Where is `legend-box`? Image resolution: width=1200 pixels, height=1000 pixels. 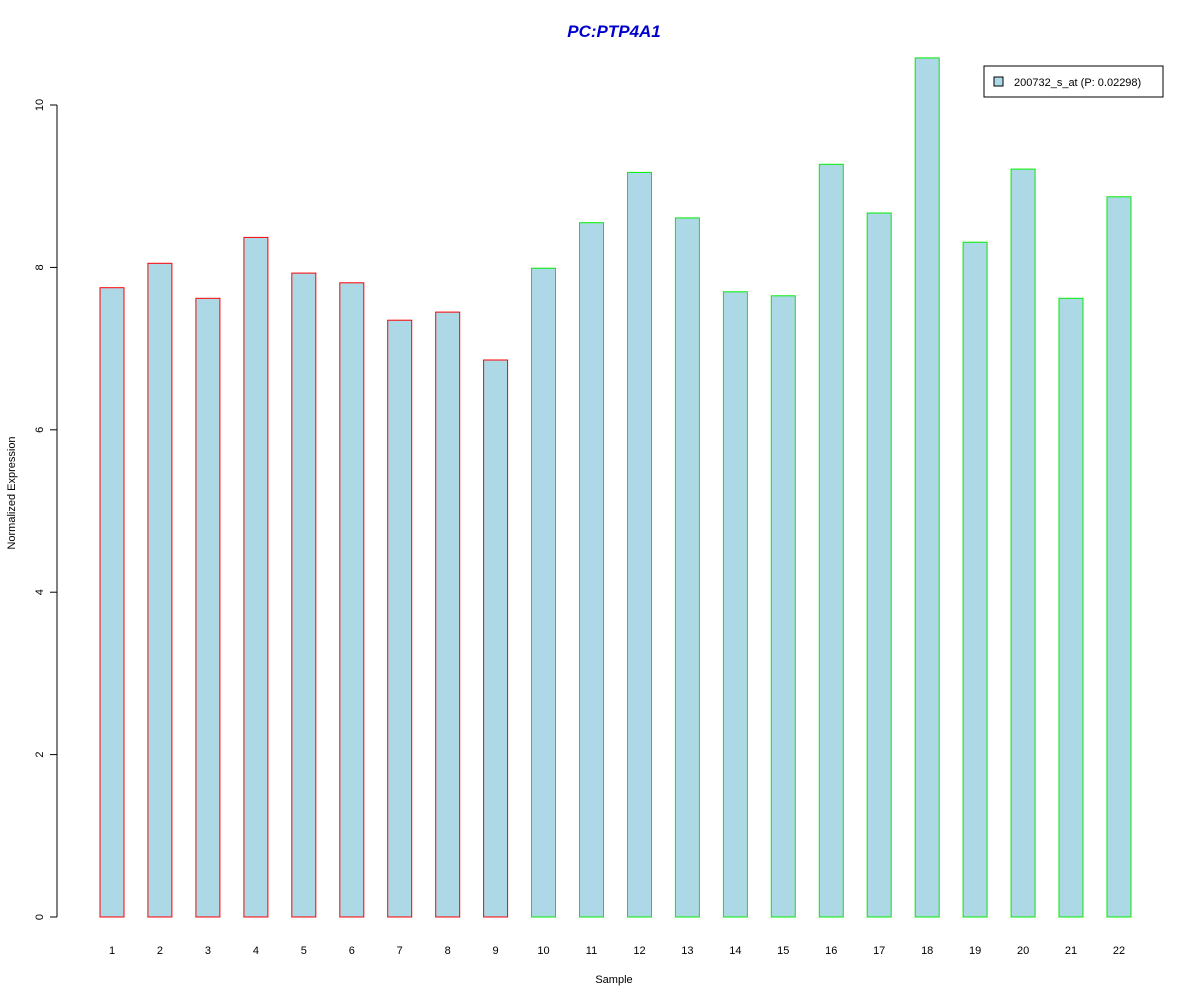
legend-box is located at coordinates (1073, 81).